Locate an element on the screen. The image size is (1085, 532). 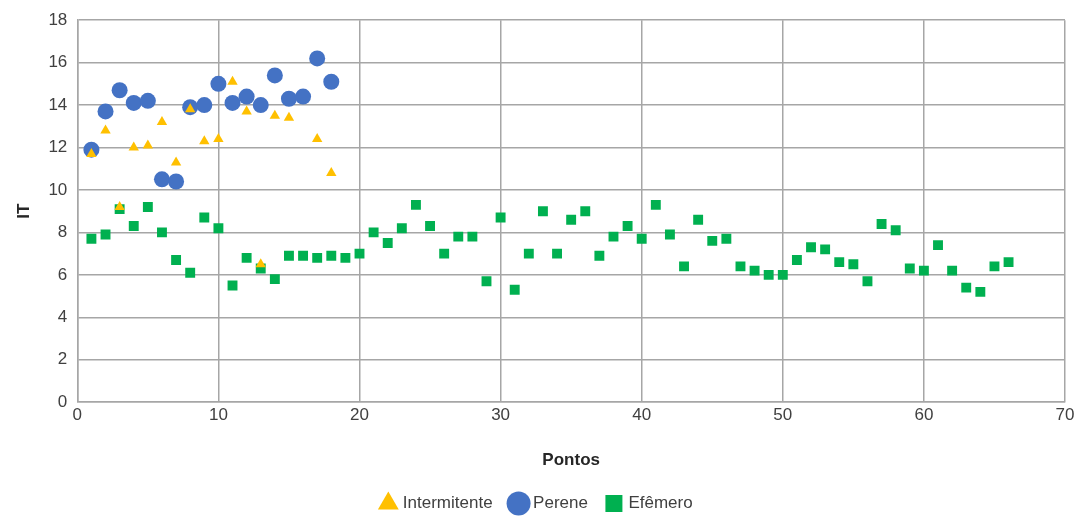
x-axis-title: Pontos is located at coordinates (571, 460).